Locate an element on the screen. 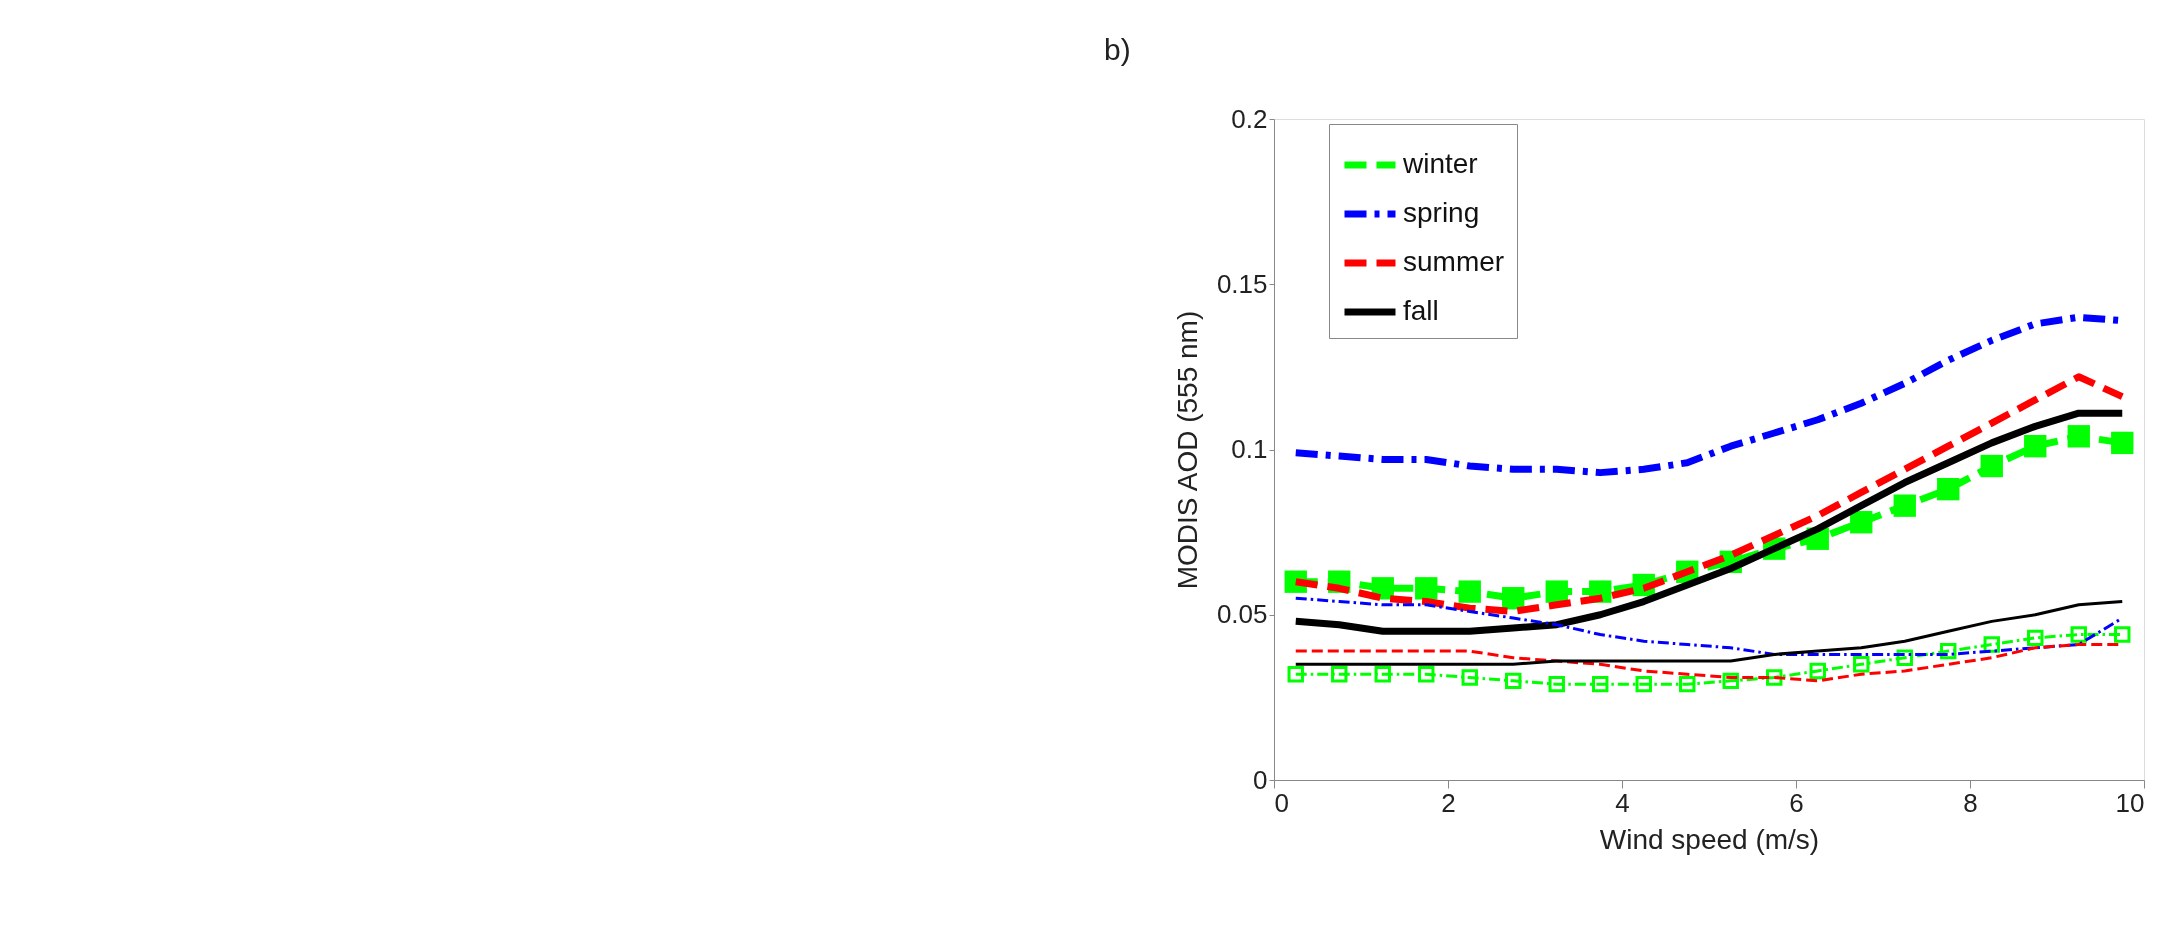 Image resolution: width=2183 pixels, height=941 pixels. x-tick-label: 10 is located at coordinates (2130, 802).